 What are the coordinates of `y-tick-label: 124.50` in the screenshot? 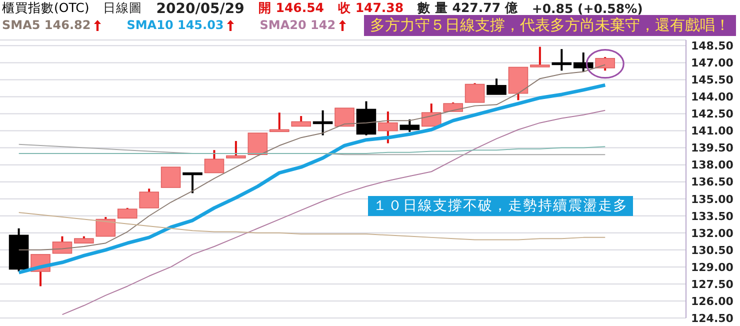 It's located at (712, 318).